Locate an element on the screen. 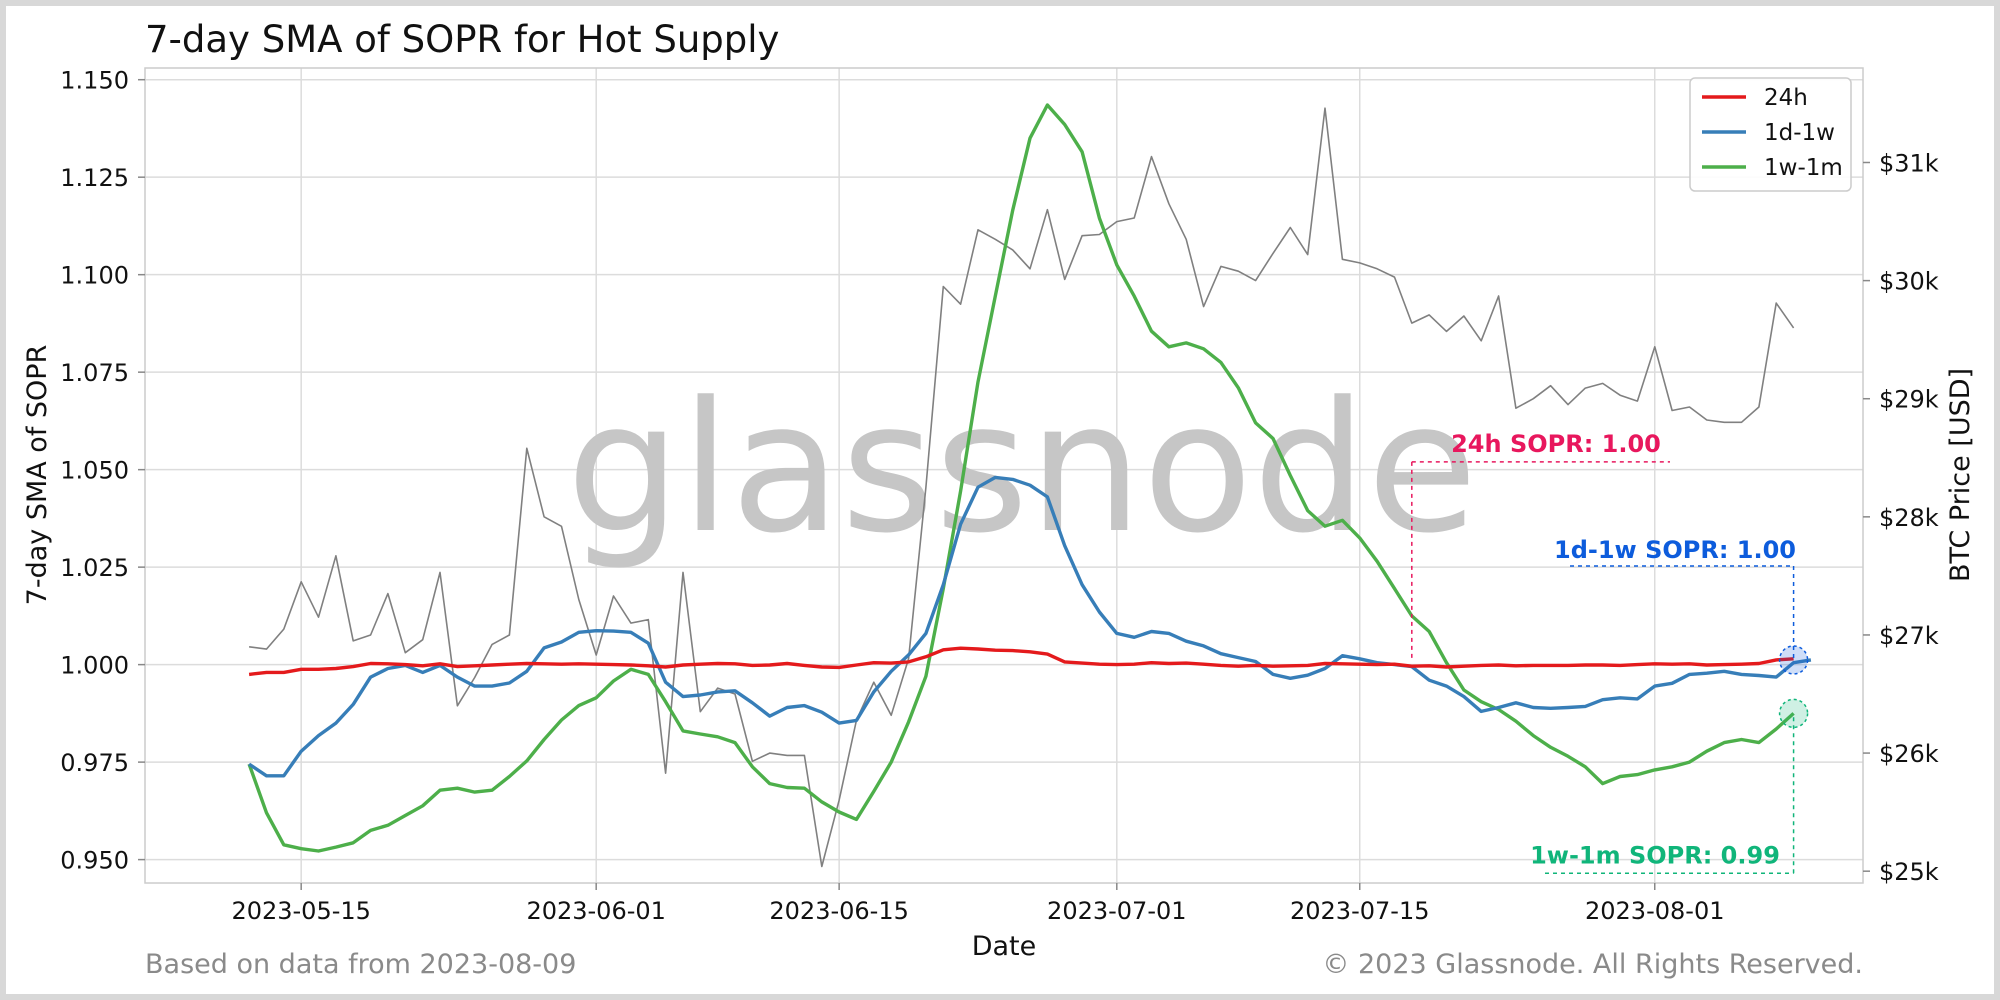  y-tick-label: 0.950 is located at coordinates (94, 861).